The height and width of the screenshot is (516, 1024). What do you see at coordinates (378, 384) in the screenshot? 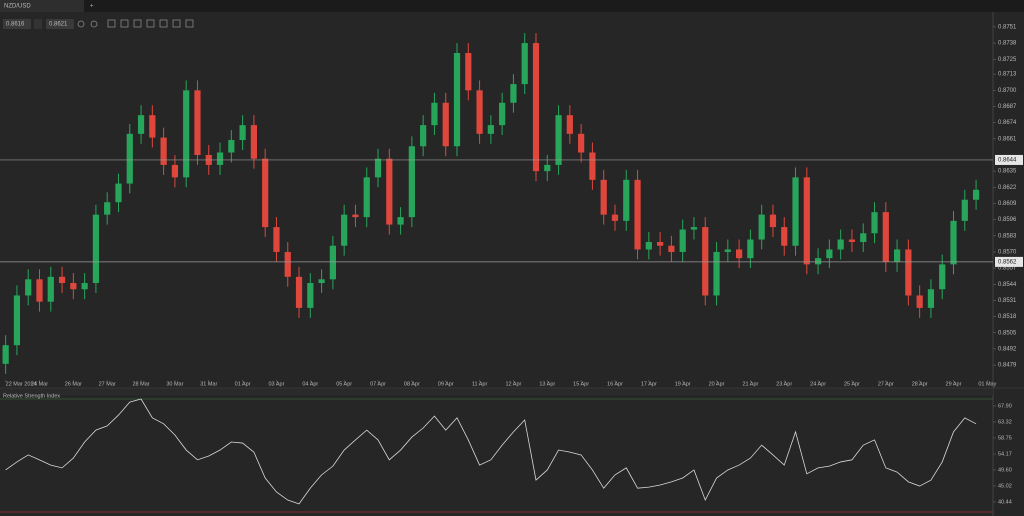
I see `x-tick-label: 07 Apr` at bounding box center [378, 384].